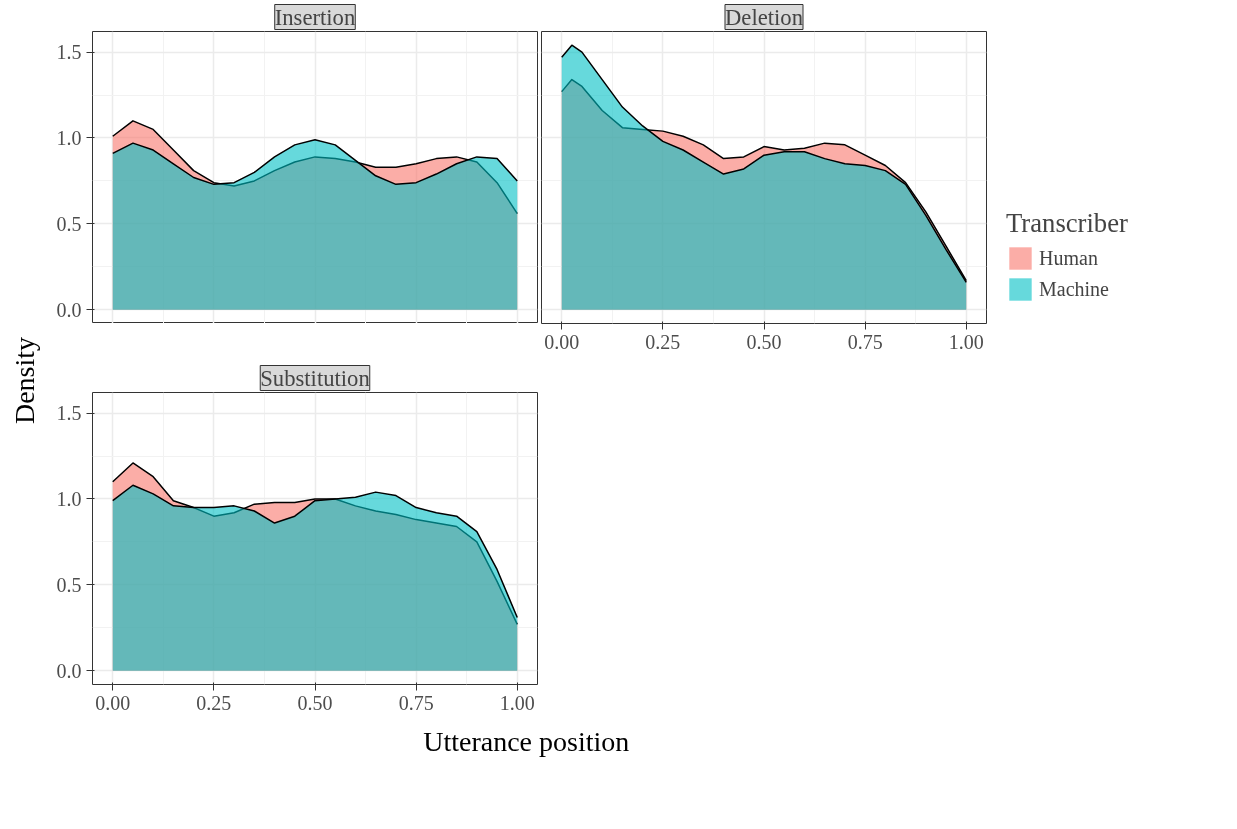  What do you see at coordinates (1068, 258) in the screenshot?
I see `legend-label: Human` at bounding box center [1068, 258].